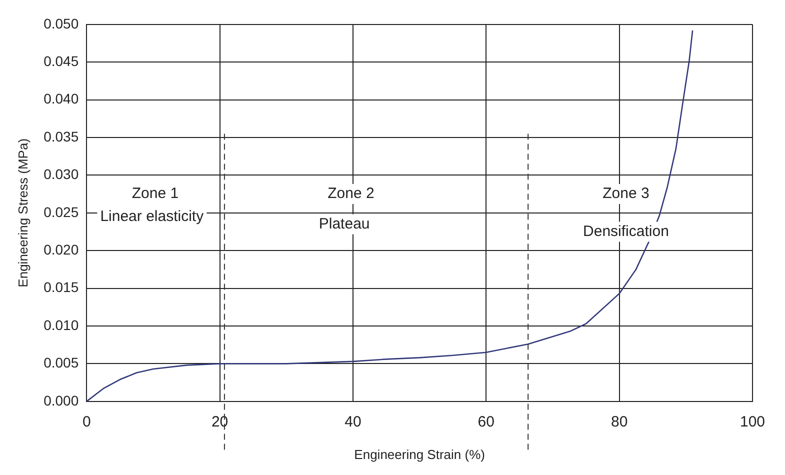  Describe the element at coordinates (22, 213) in the screenshot. I see `y-axis-title: Engineering Stress (MPa)` at that location.